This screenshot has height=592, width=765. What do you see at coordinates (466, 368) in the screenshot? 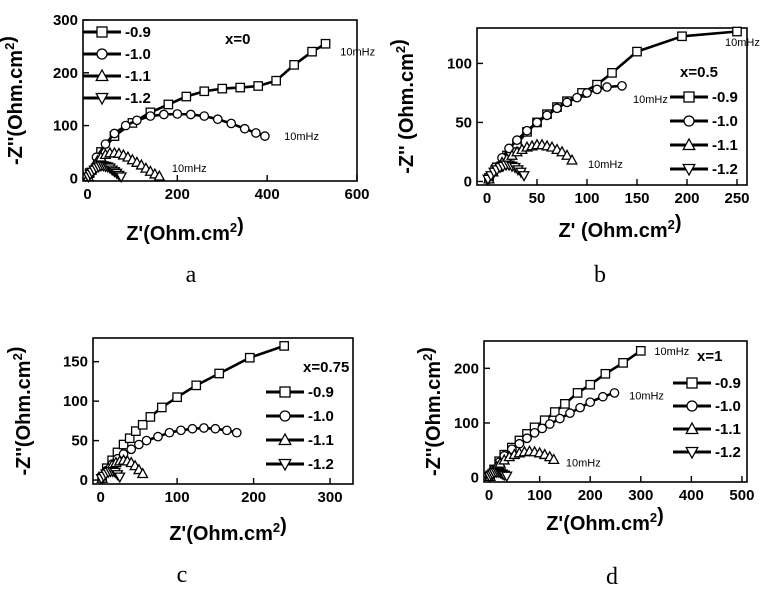
I see `y-tick-label: 200` at bounding box center [466, 368].